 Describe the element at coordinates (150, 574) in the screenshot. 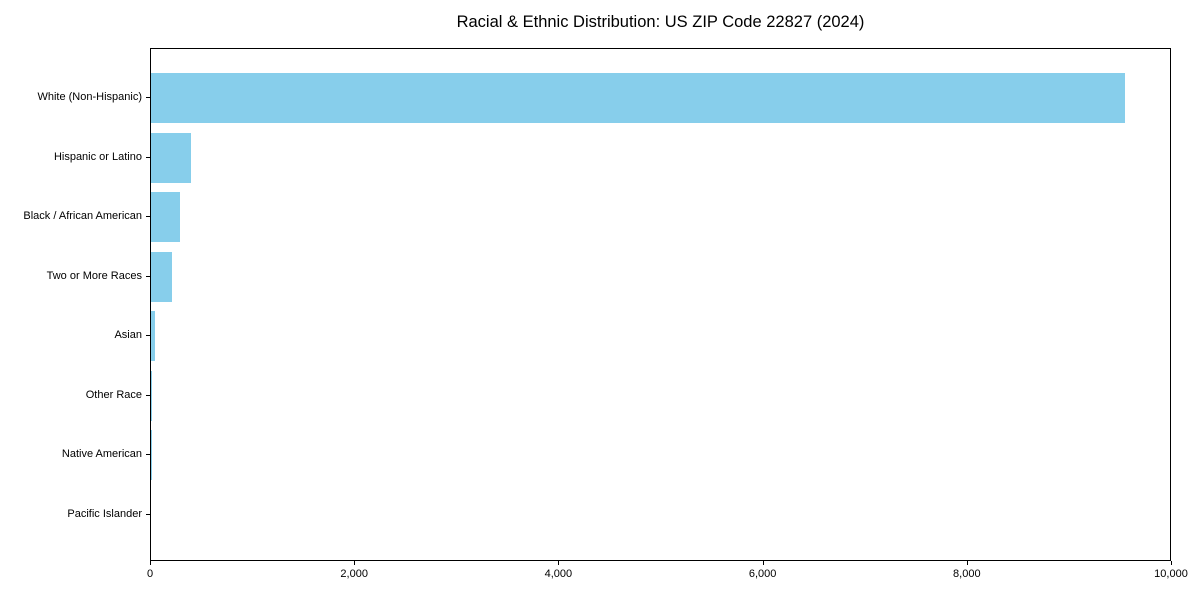

I see `x-tick-label-0: 0` at that location.